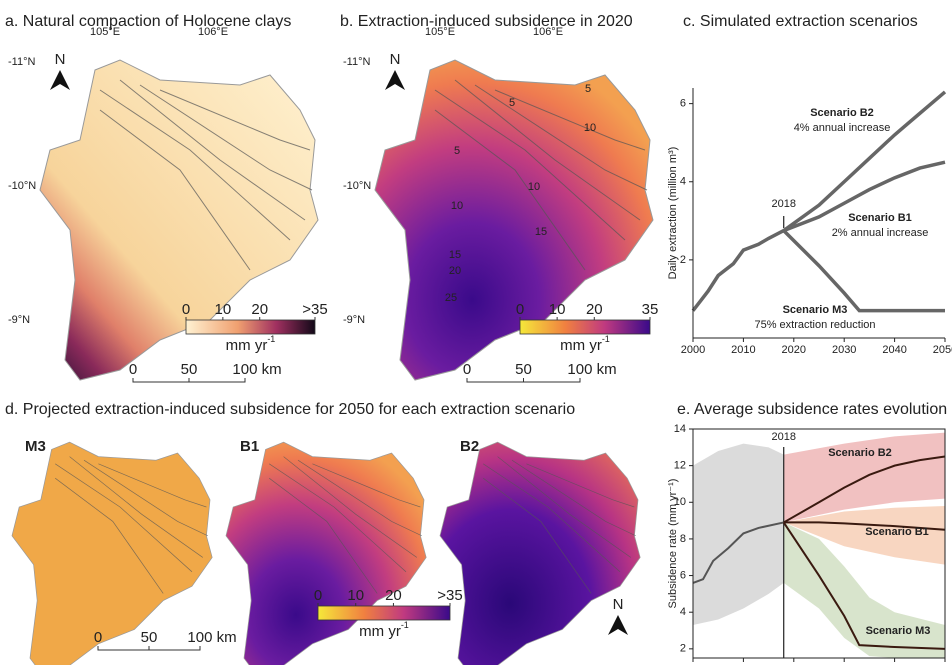 The image size is (952, 665). What do you see at coordinates (800, 21) in the screenshot?
I see `chart-title: c. Simulated extraction scenarios` at bounding box center [800, 21].